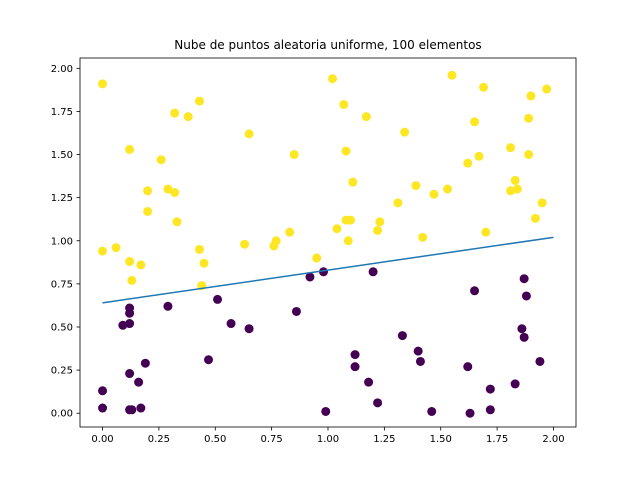 The image size is (640, 480). What do you see at coordinates (215, 439) in the screenshot?
I see `x-tick-label: 0.50` at bounding box center [215, 439].